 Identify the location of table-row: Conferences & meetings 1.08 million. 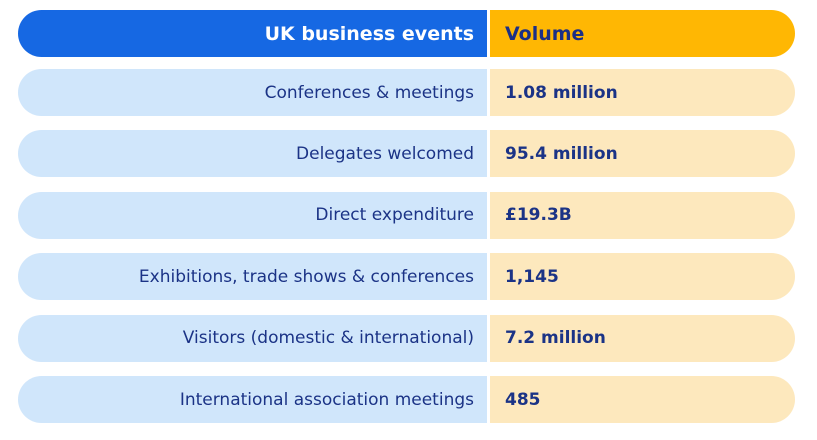
(406, 92).